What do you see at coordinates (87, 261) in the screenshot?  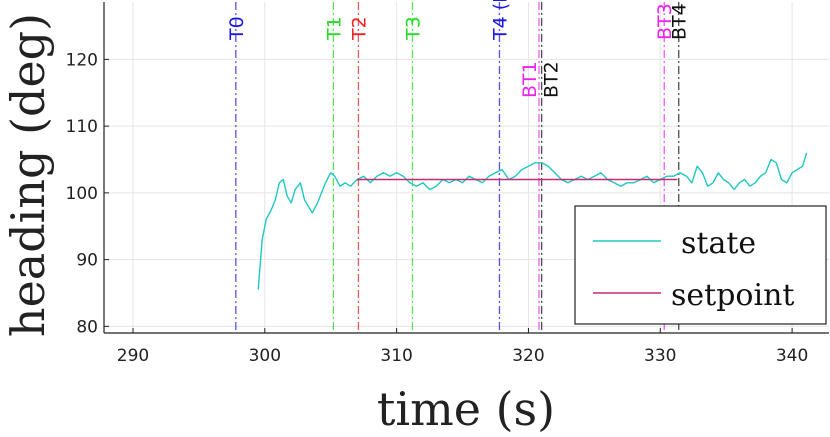 I see `y-tick-label: 90` at bounding box center [87, 261].